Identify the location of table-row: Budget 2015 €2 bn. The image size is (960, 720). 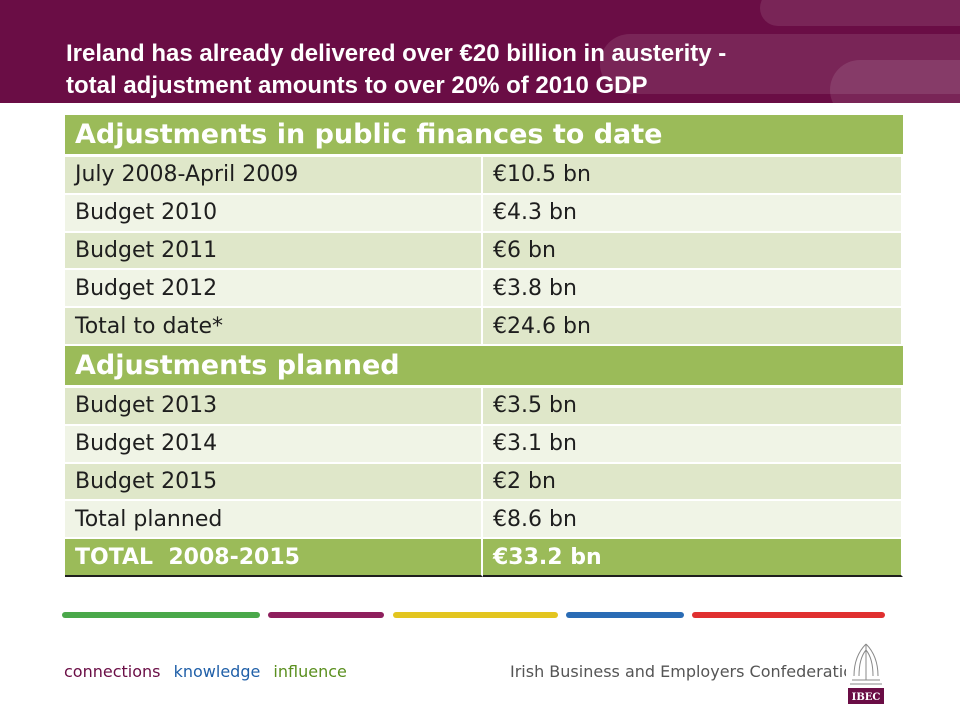
(484, 482).